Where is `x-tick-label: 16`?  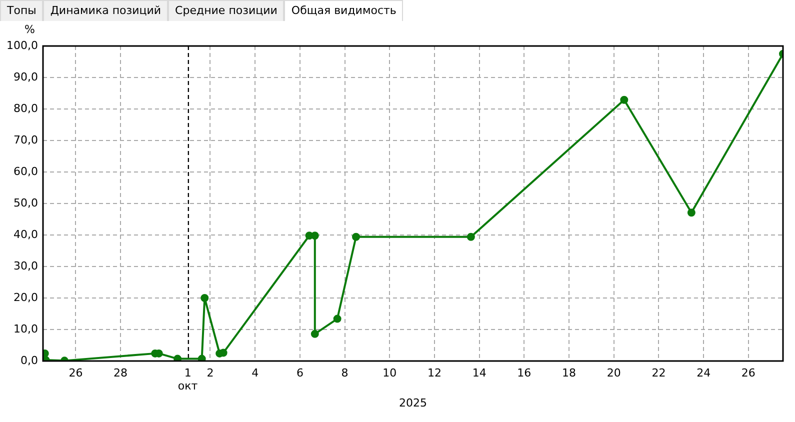 x-tick-label: 16 is located at coordinates (524, 373).